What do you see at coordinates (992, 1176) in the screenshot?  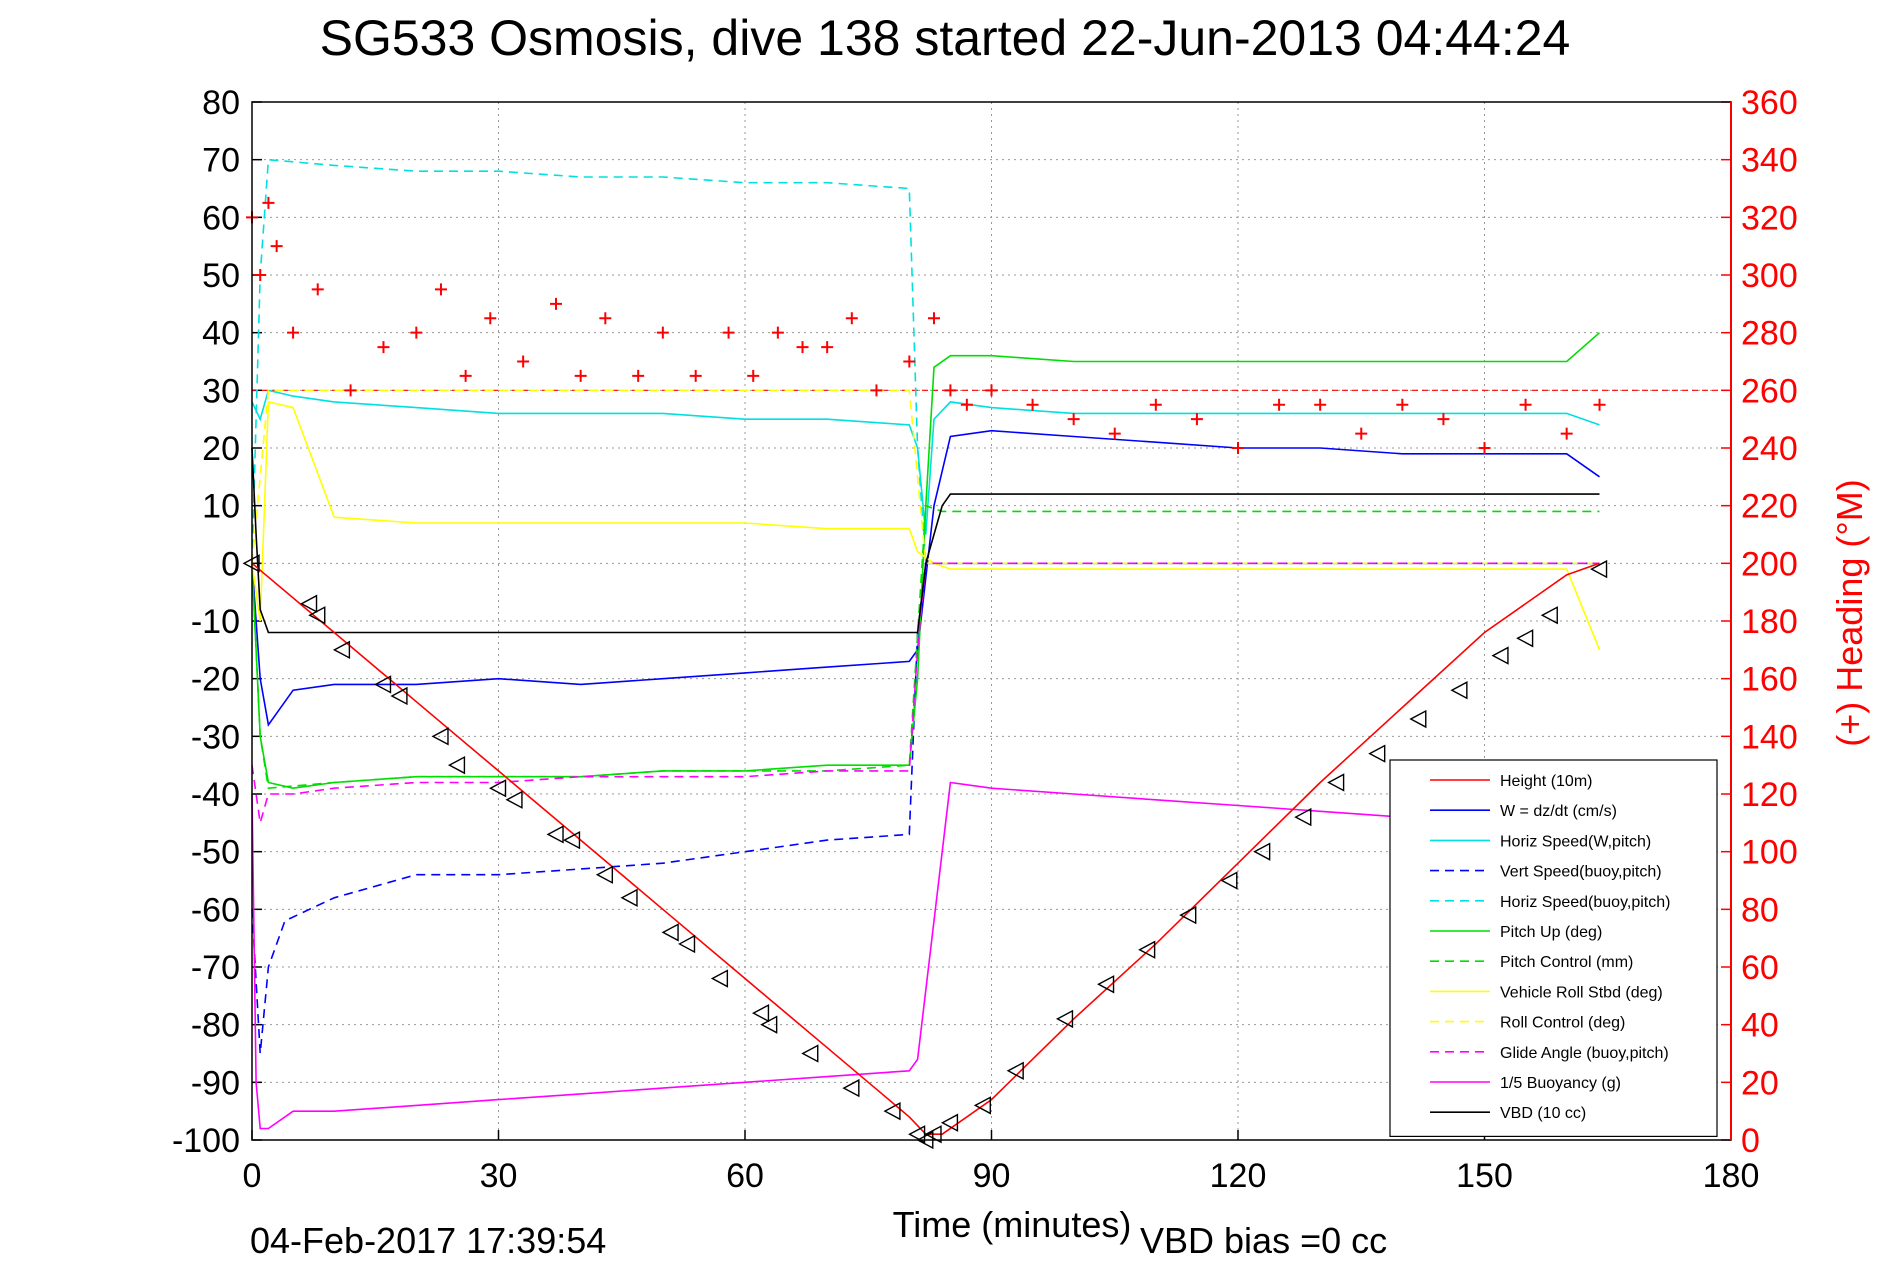 I see `x-tick-label: 90` at bounding box center [992, 1176].